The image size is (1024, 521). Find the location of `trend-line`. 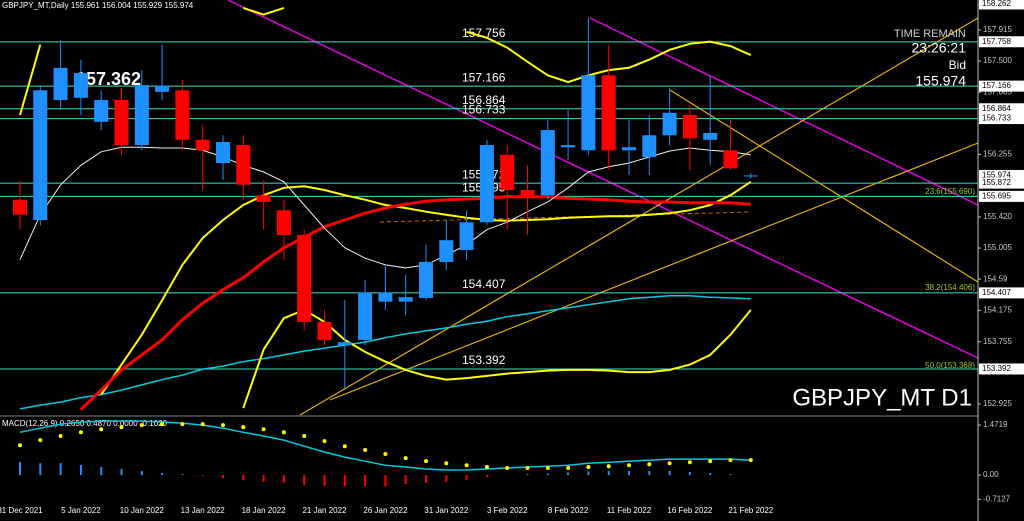

trend-line is located at coordinates (824, 186).